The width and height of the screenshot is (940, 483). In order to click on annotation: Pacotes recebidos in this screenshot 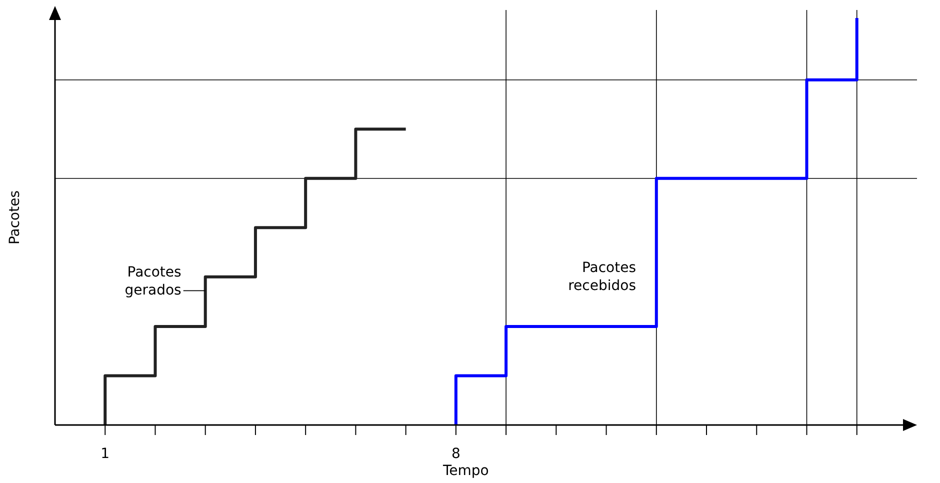, I will do `click(602, 277)`.